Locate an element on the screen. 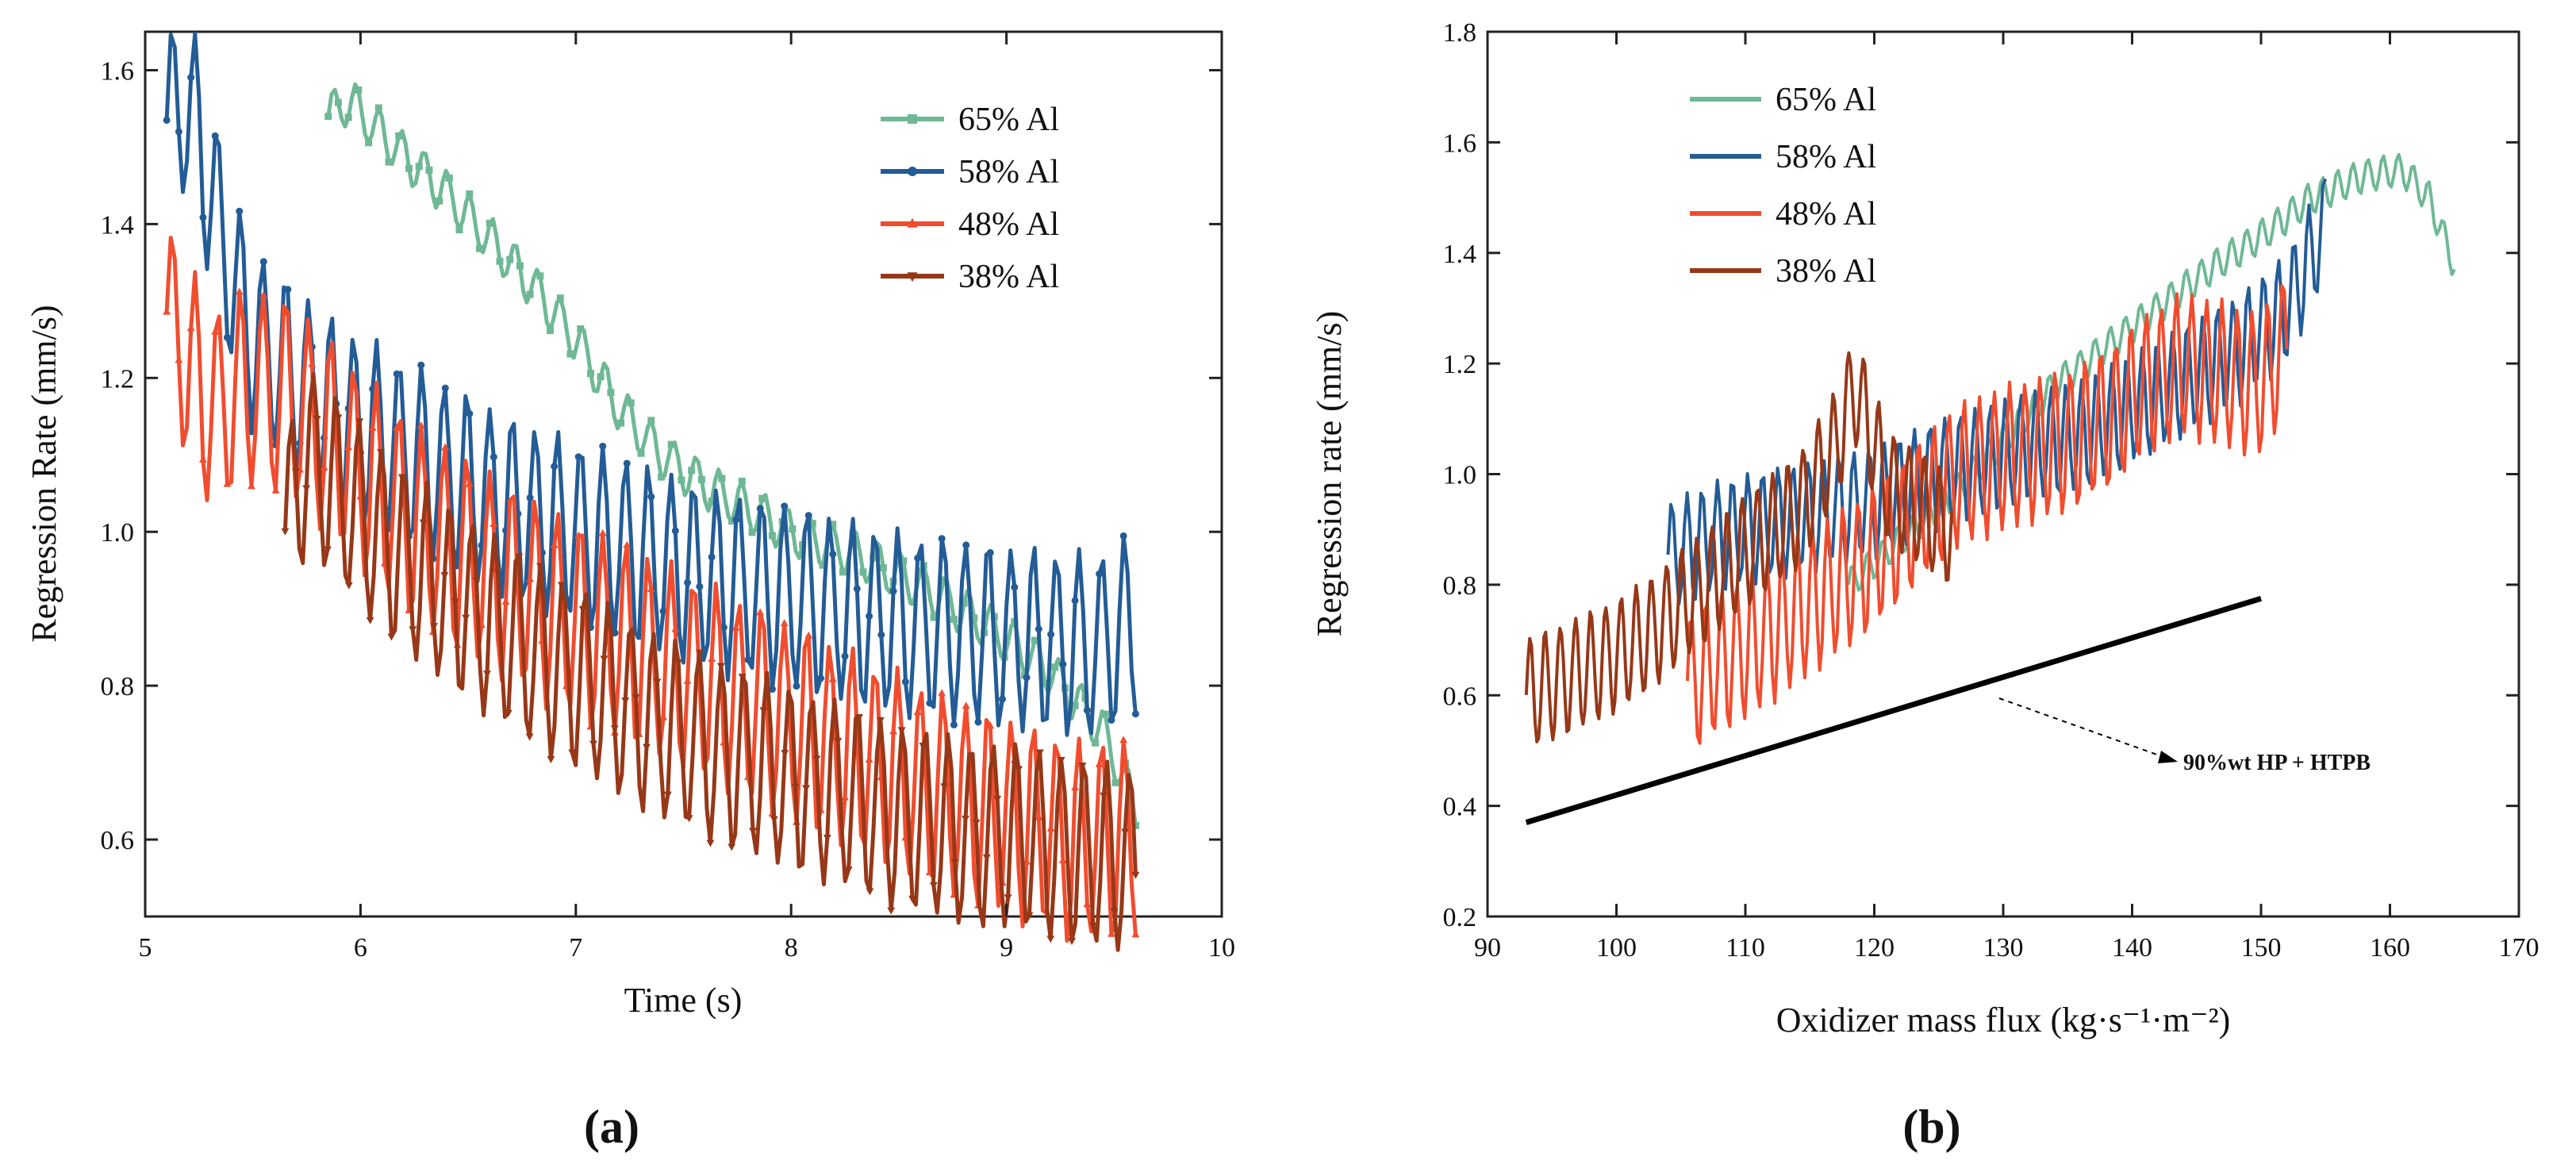 Image resolution: width=2576 pixels, height=1172 pixels. chart-b-ylabel: Regression rate (mm/s) is located at coordinates (1329, 474).